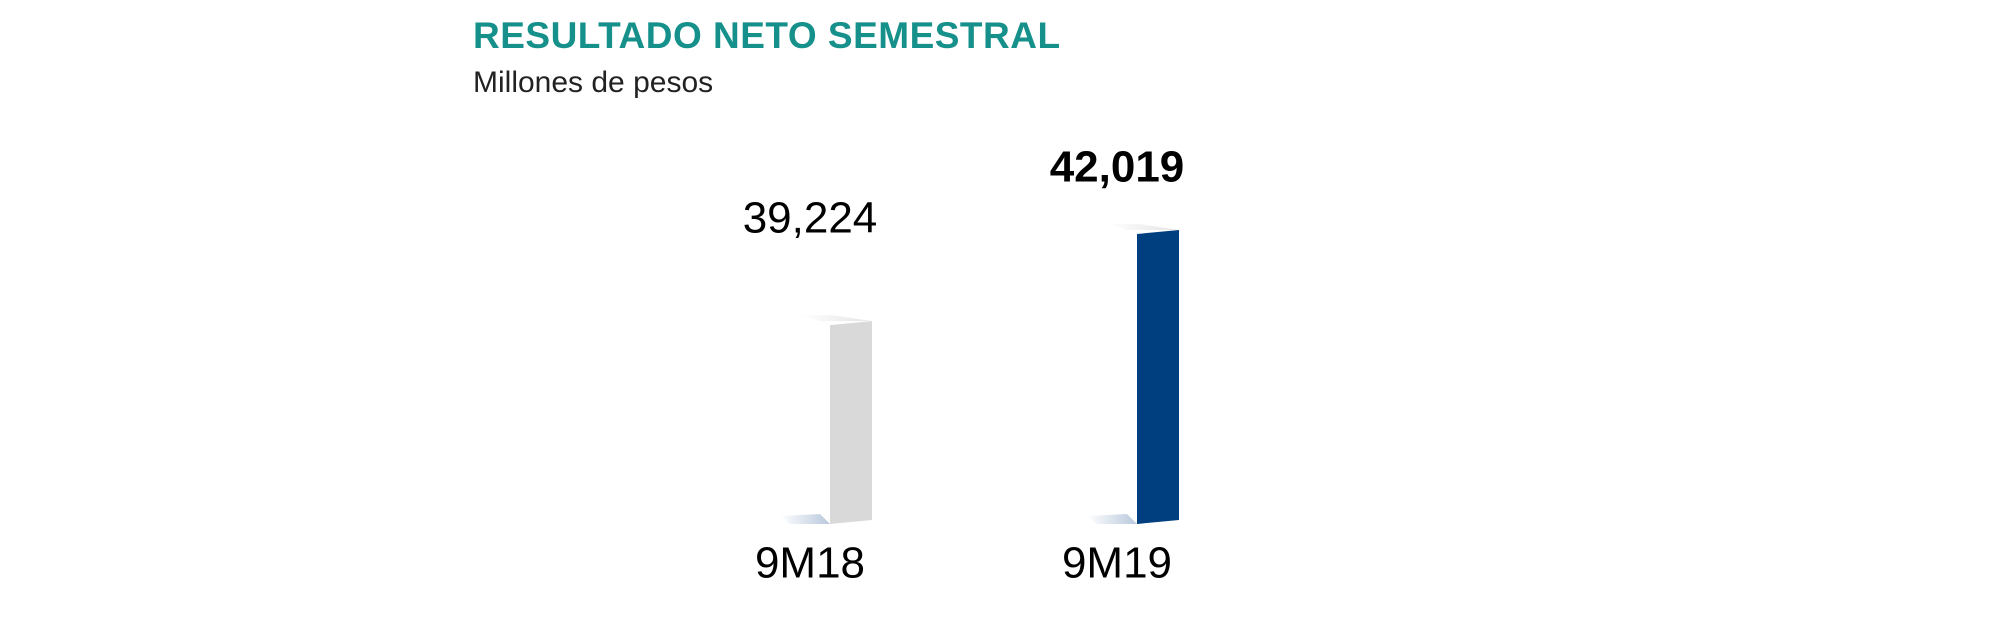  What do you see at coordinates (810, 563) in the screenshot?
I see `x-tick-label: 9M18` at bounding box center [810, 563].